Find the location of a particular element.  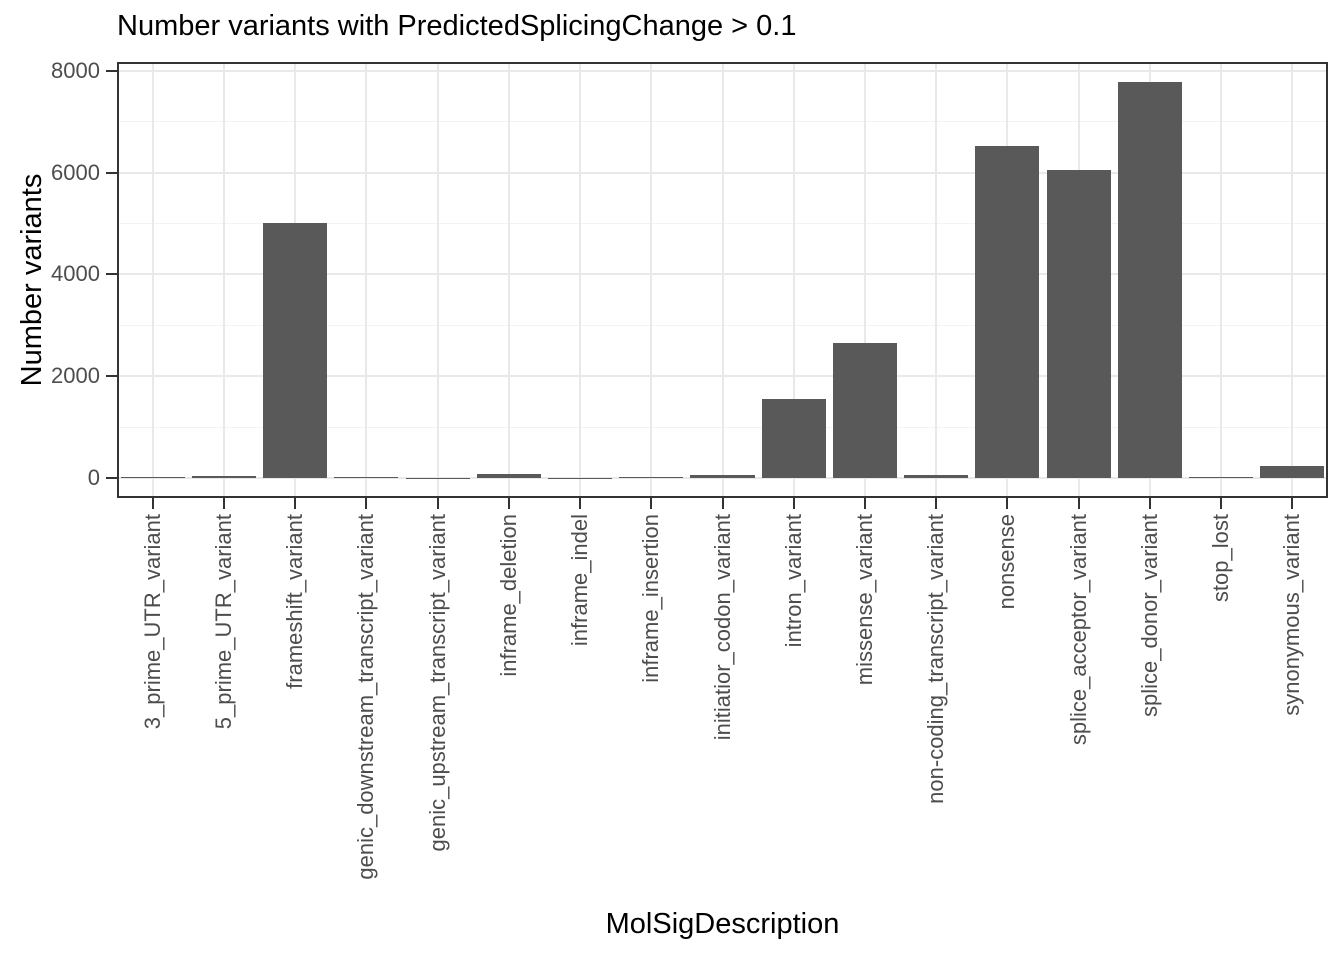

y-tick-label: 8000 is located at coordinates (75, 70).